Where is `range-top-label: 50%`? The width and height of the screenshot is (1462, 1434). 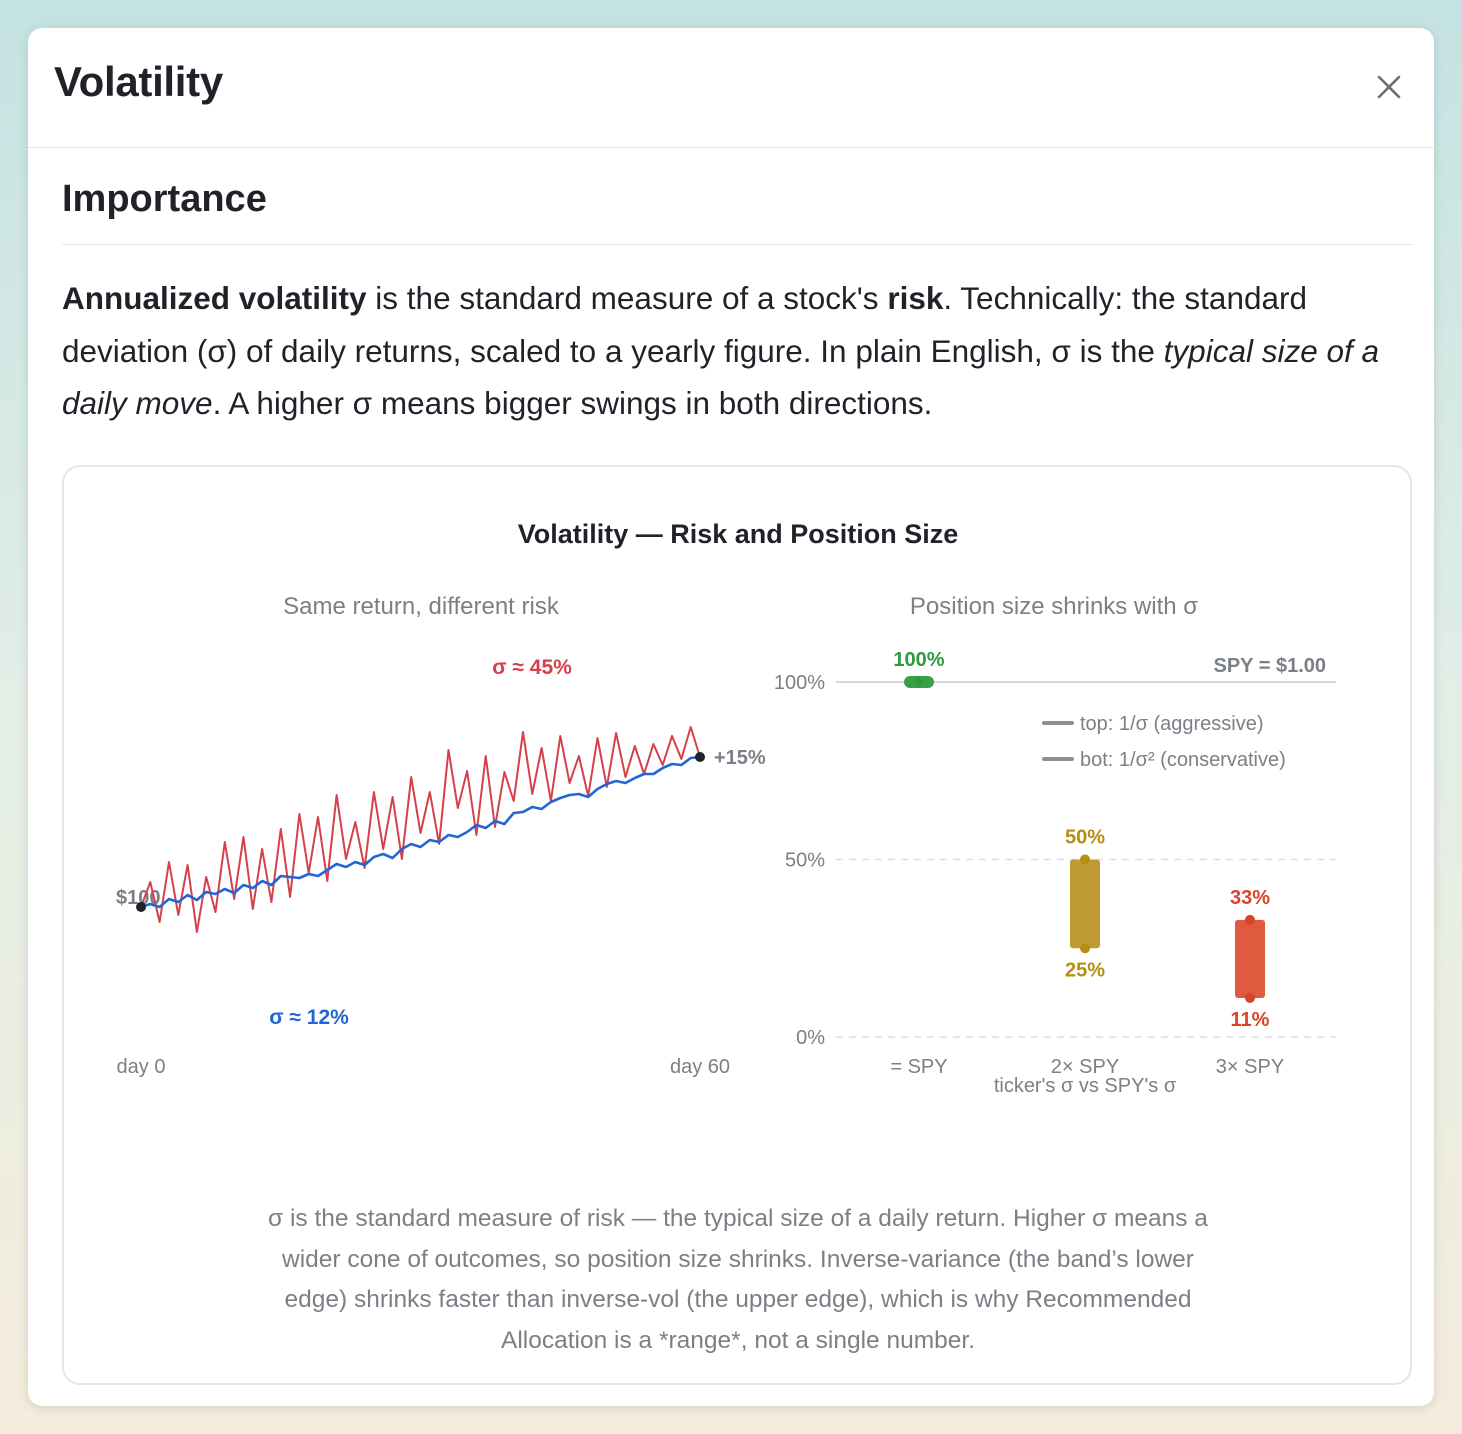
range-top-label: 50% is located at coordinates (1085, 838).